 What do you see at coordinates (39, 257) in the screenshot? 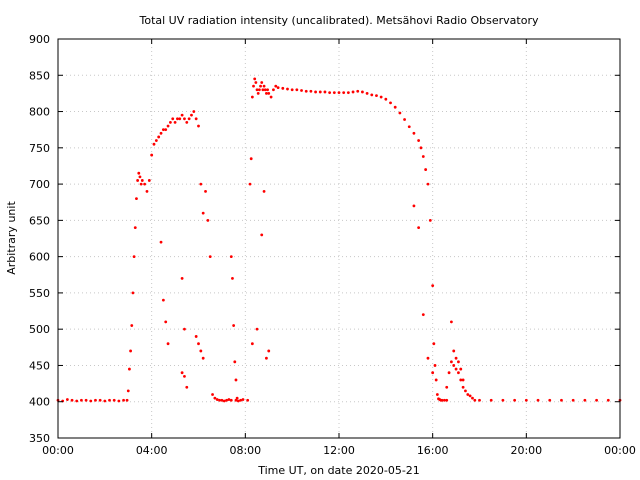
I see `y-tick-label: 600` at bounding box center [39, 257].